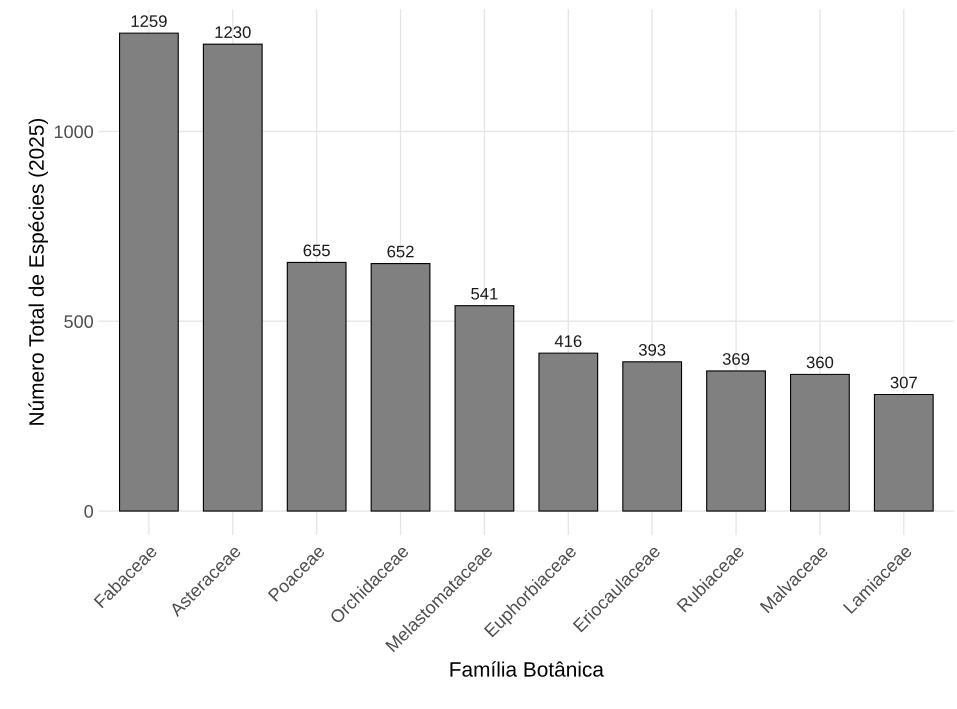 The height and width of the screenshot is (709, 957). What do you see at coordinates (233, 32) in the screenshot?
I see `data-label: 1230` at bounding box center [233, 32].